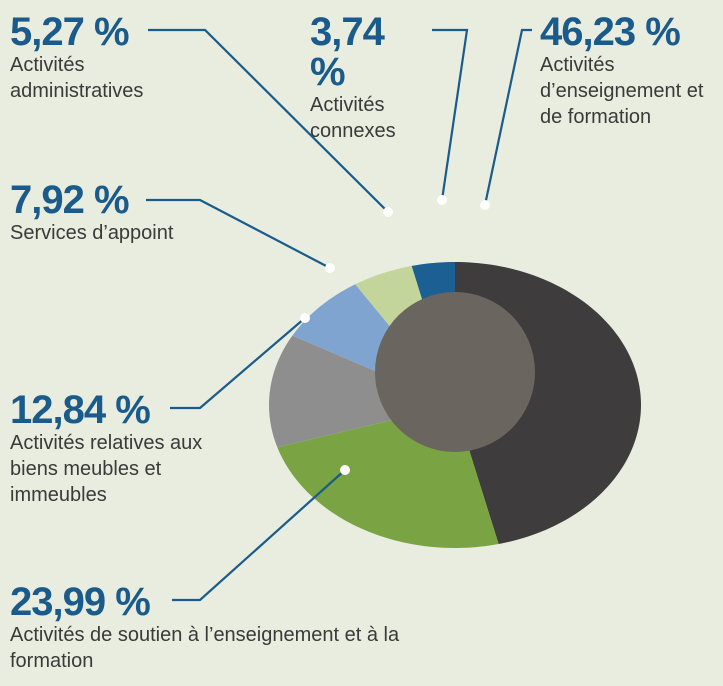 This screenshot has height=686, width=723. I want to click on leader-dots, so click(395, 335).